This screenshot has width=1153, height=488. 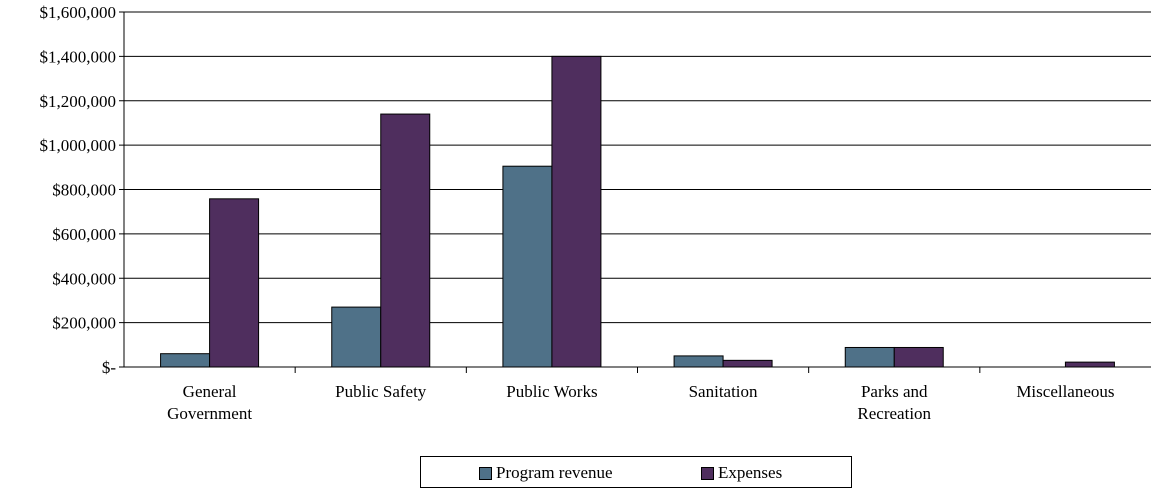 I want to click on legend-swatch-expenses, so click(x=707, y=473).